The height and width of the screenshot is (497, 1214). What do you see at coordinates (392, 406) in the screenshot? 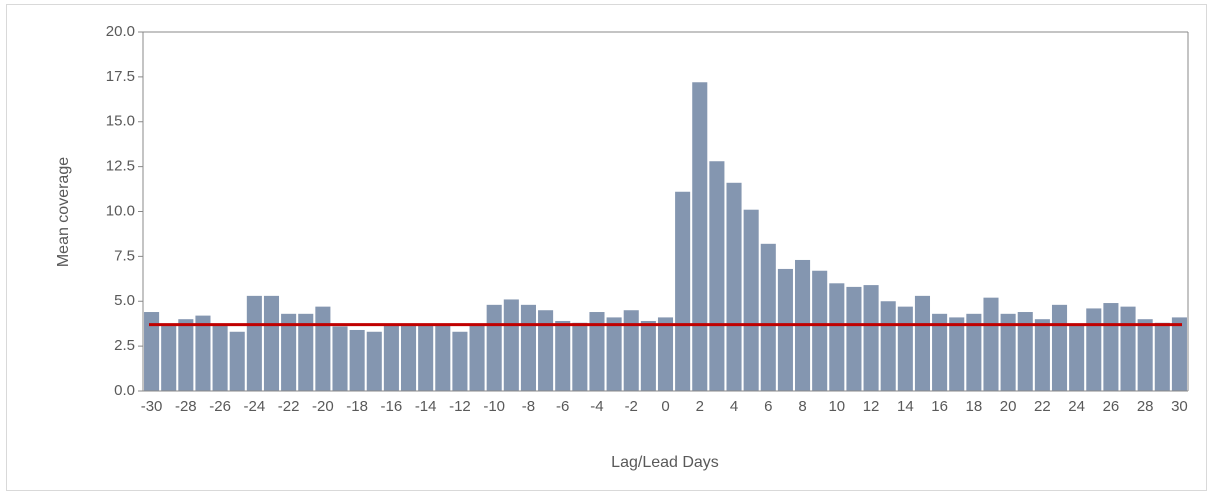
I see `x-tick-label: -16` at bounding box center [392, 406].